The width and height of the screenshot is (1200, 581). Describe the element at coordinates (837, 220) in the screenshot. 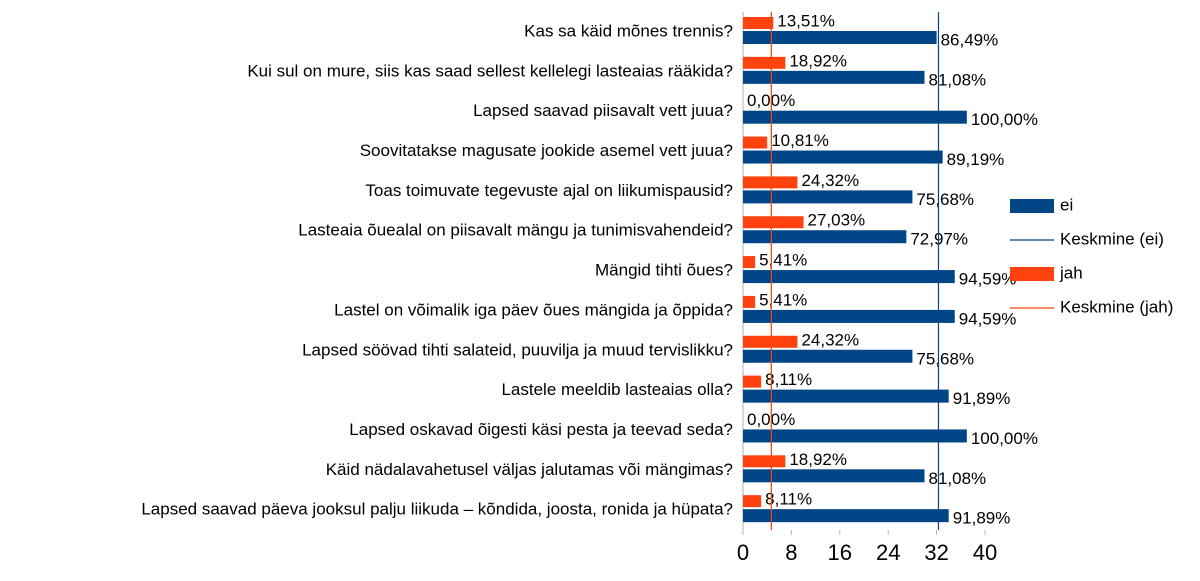

I see `value-label: 27,03%` at that location.